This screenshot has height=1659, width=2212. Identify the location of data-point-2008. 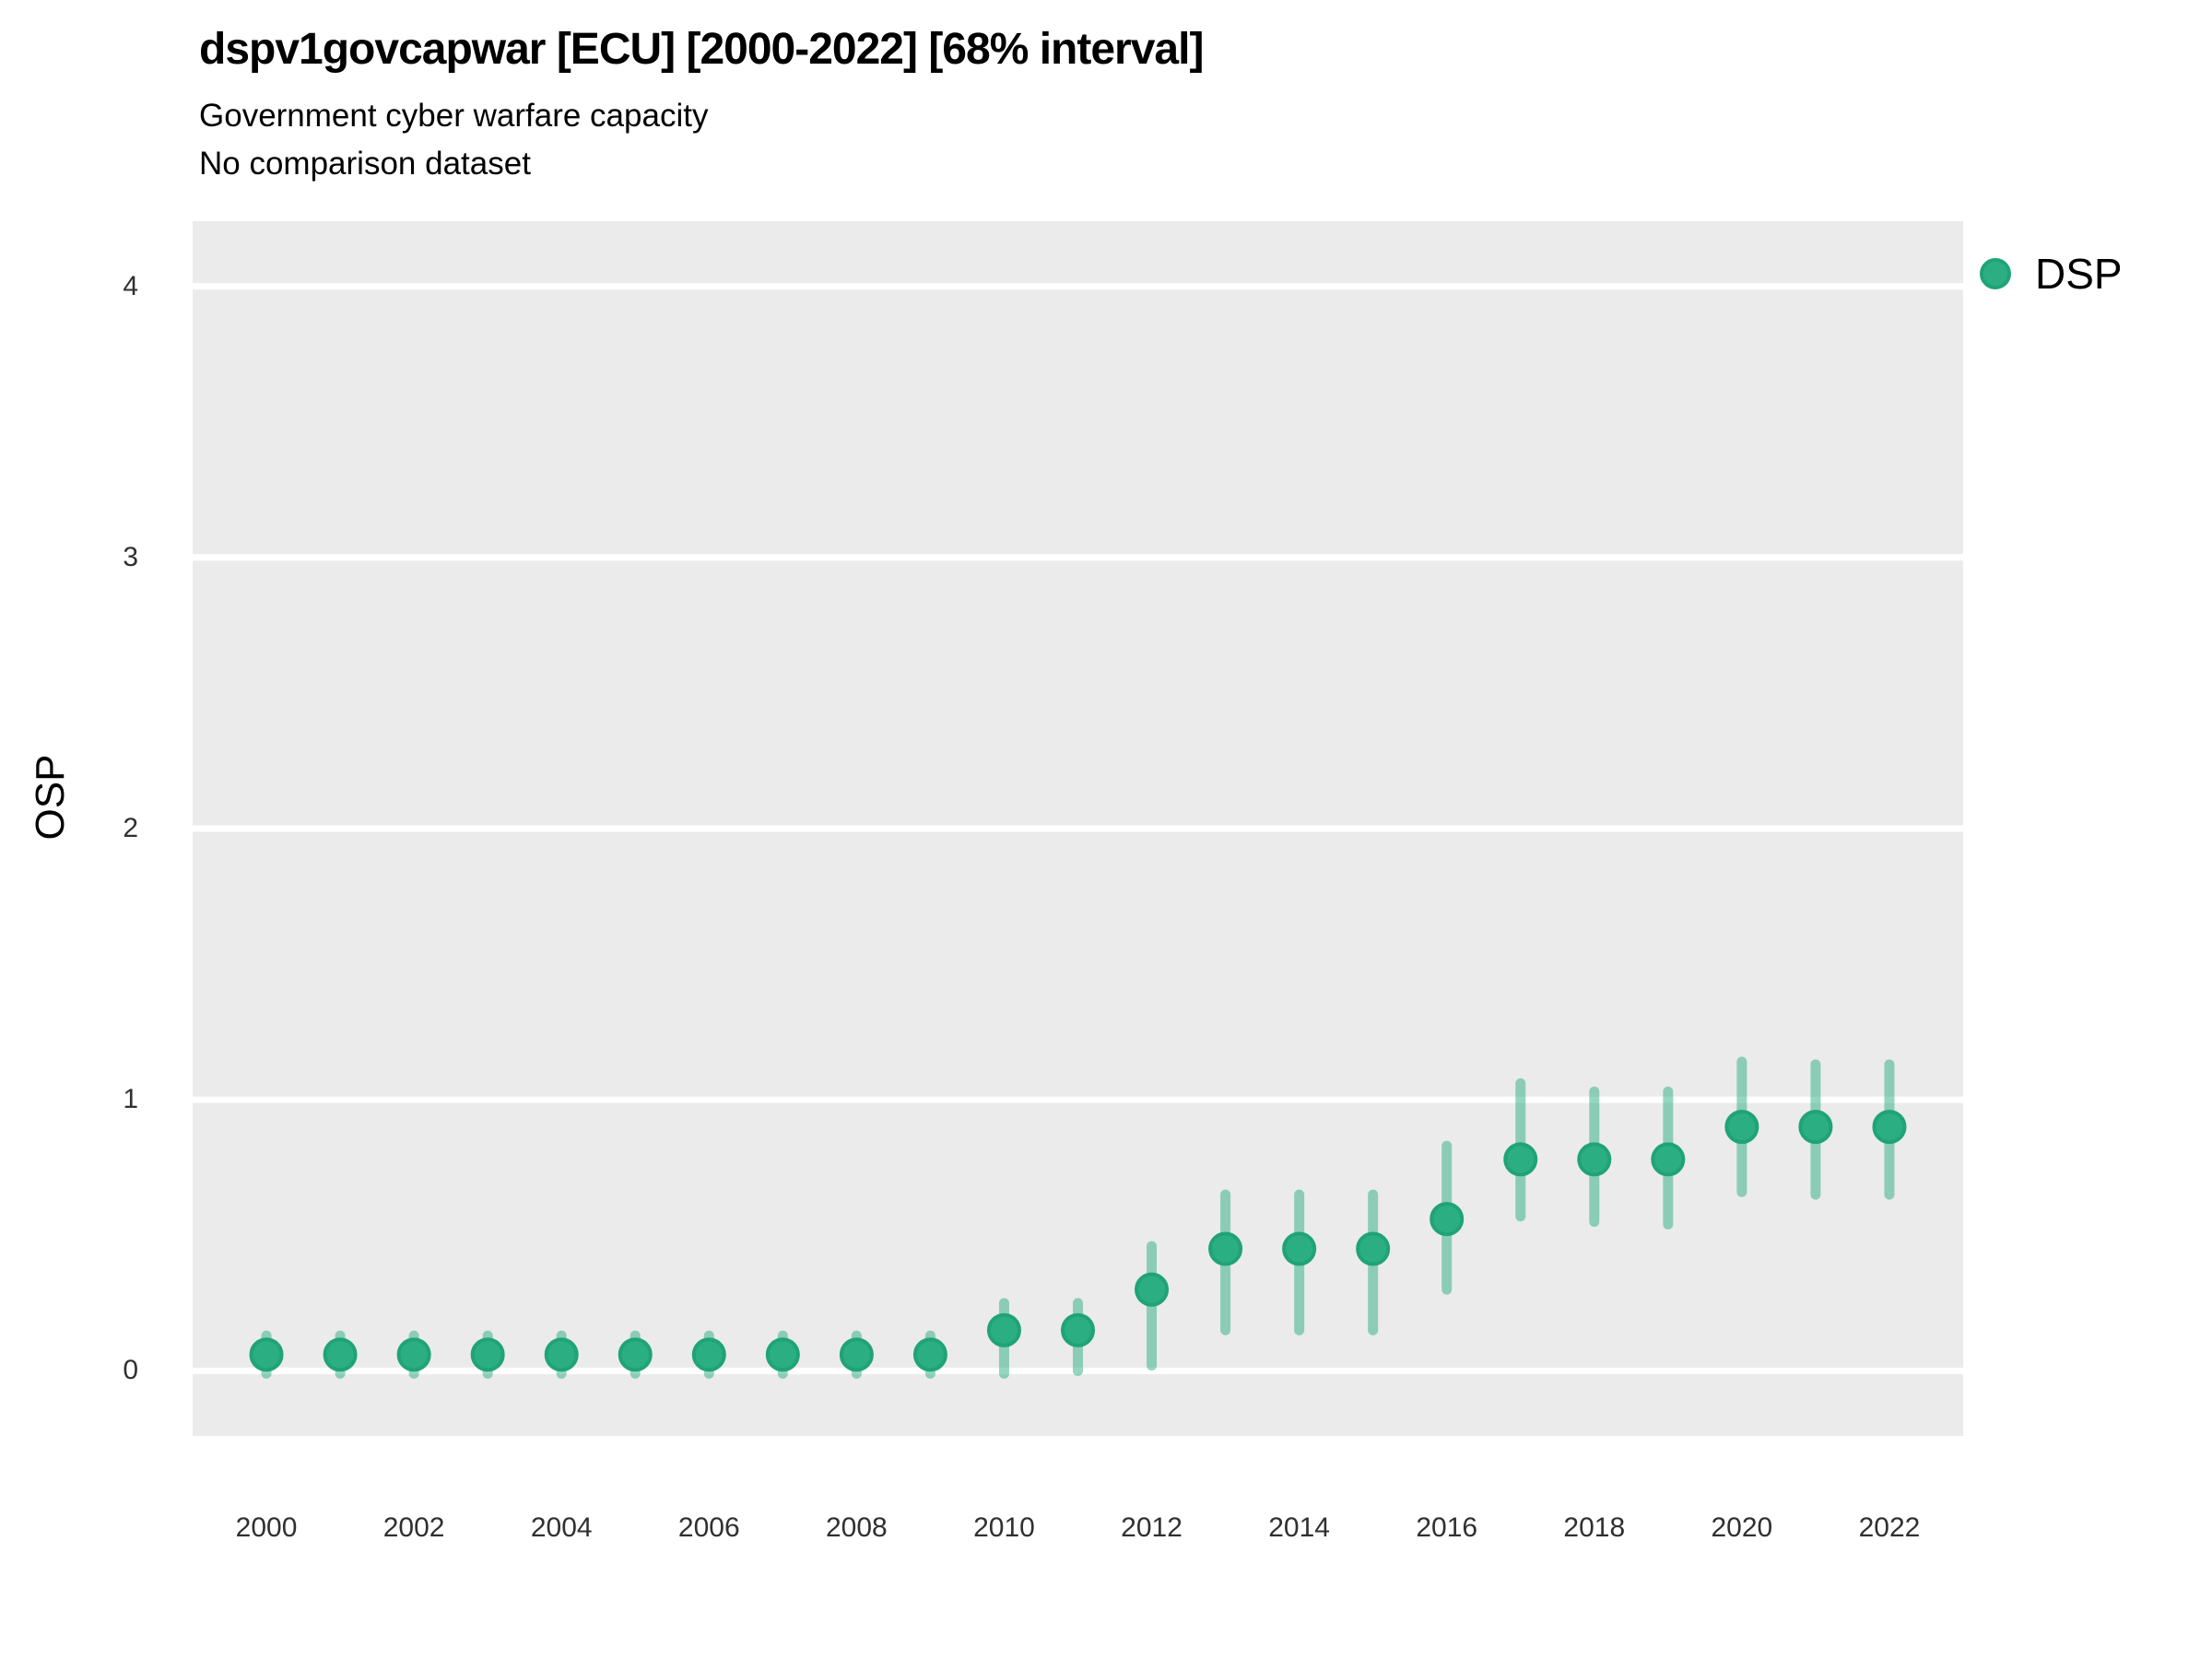
(856, 1354).